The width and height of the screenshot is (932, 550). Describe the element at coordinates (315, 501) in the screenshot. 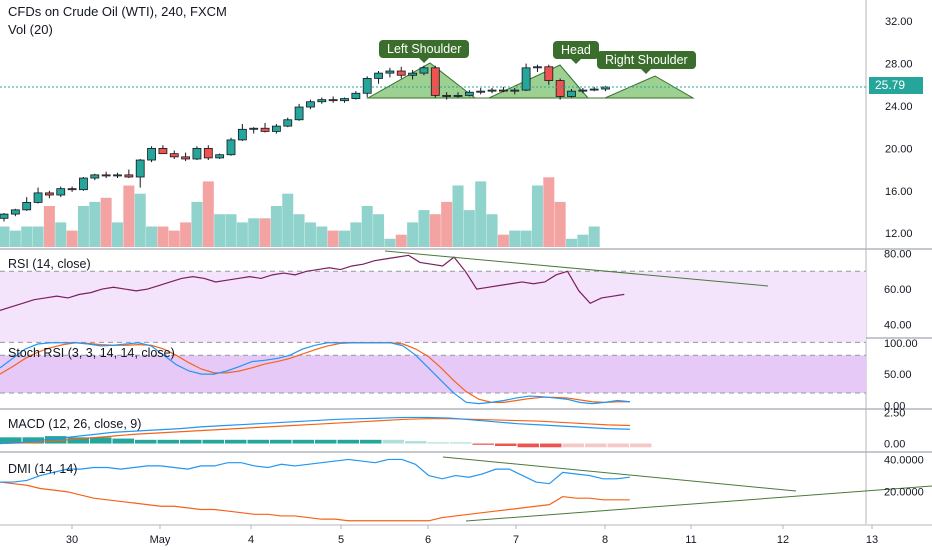

I see `dmi-minus-line` at that location.